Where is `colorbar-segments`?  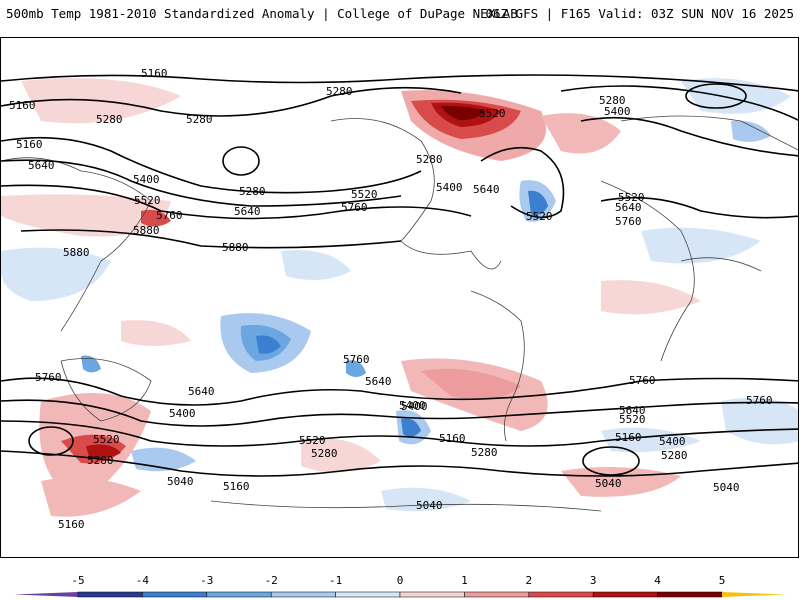 colorbar-segments is located at coordinates (400, 594).